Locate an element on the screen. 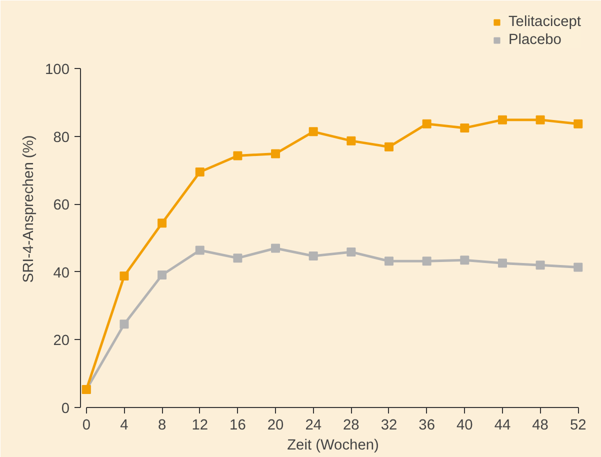  legend-label: Placebo is located at coordinates (535, 40).